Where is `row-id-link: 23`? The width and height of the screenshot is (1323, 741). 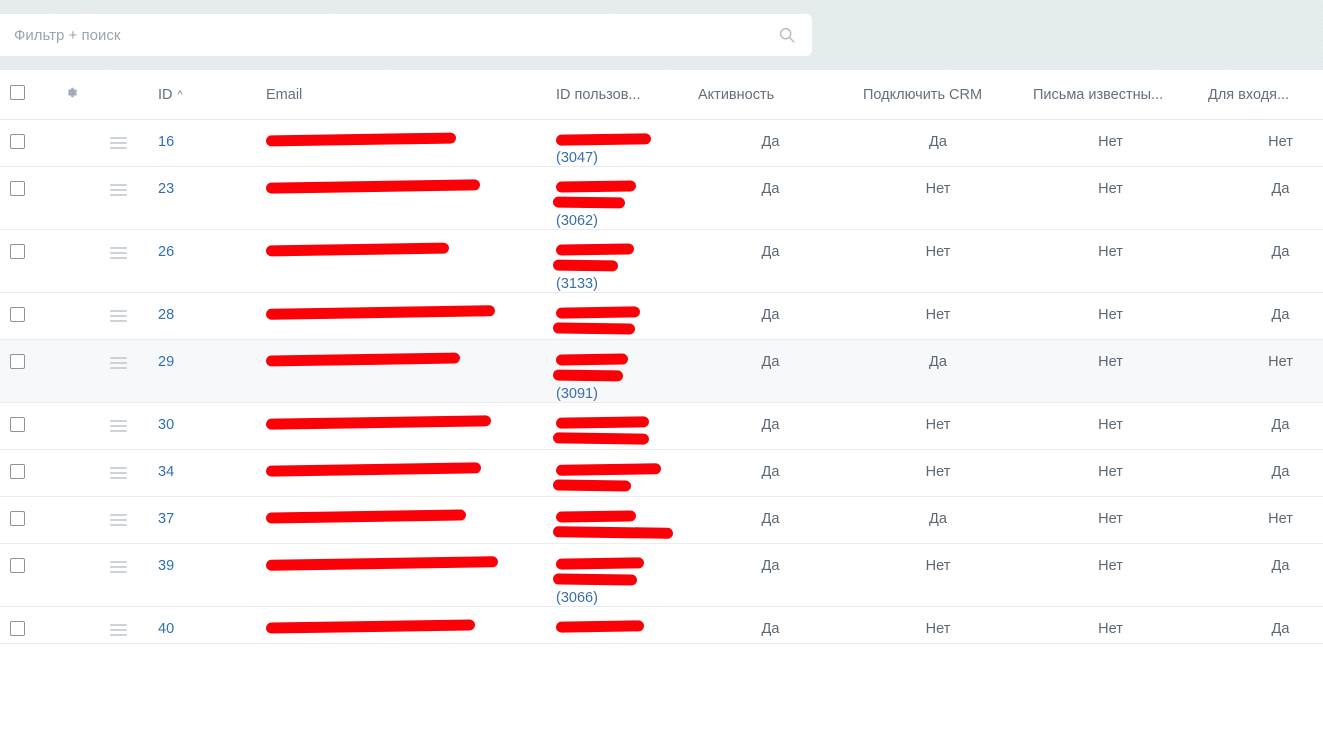 row-id-link: 23 is located at coordinates (166, 189).